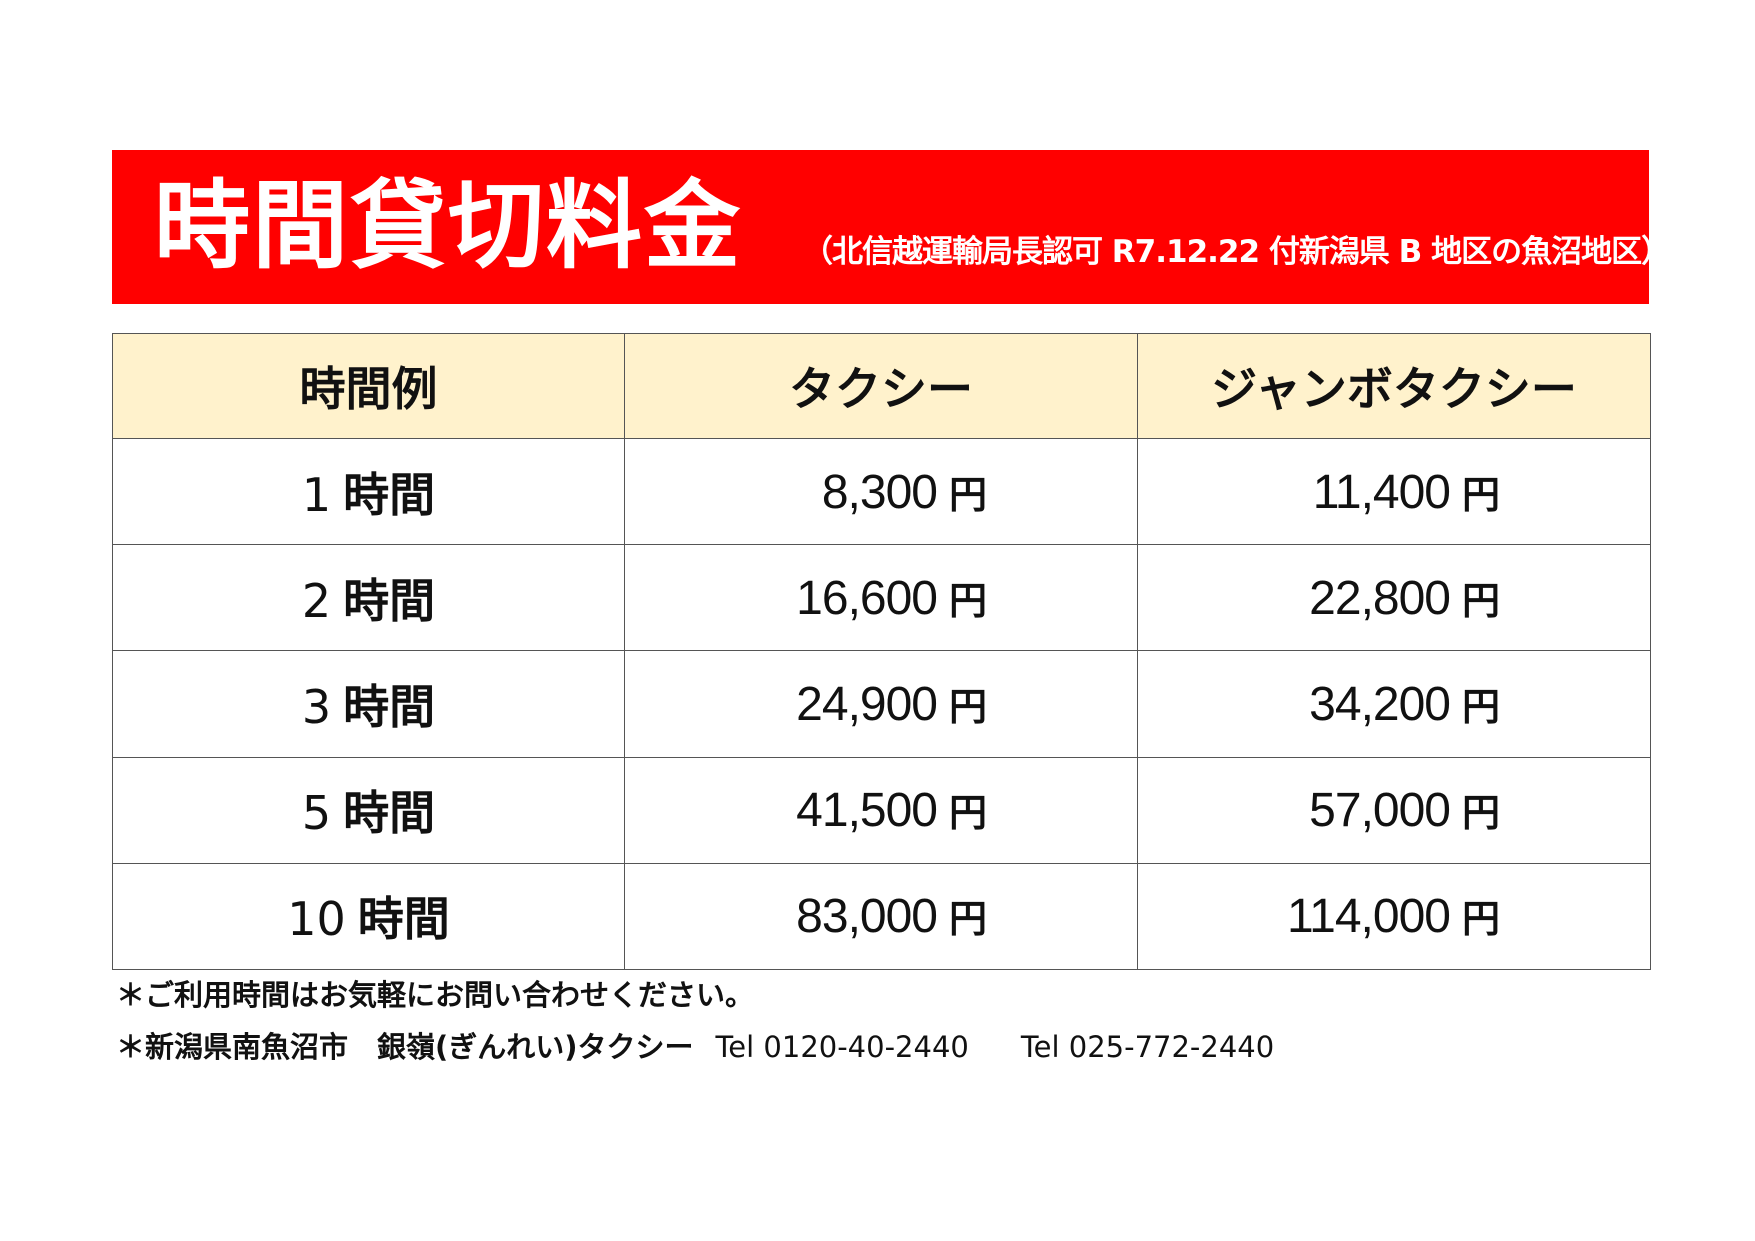  I want to click on tel-tollfree: Tel 0120-40-2440, so click(842, 1047).